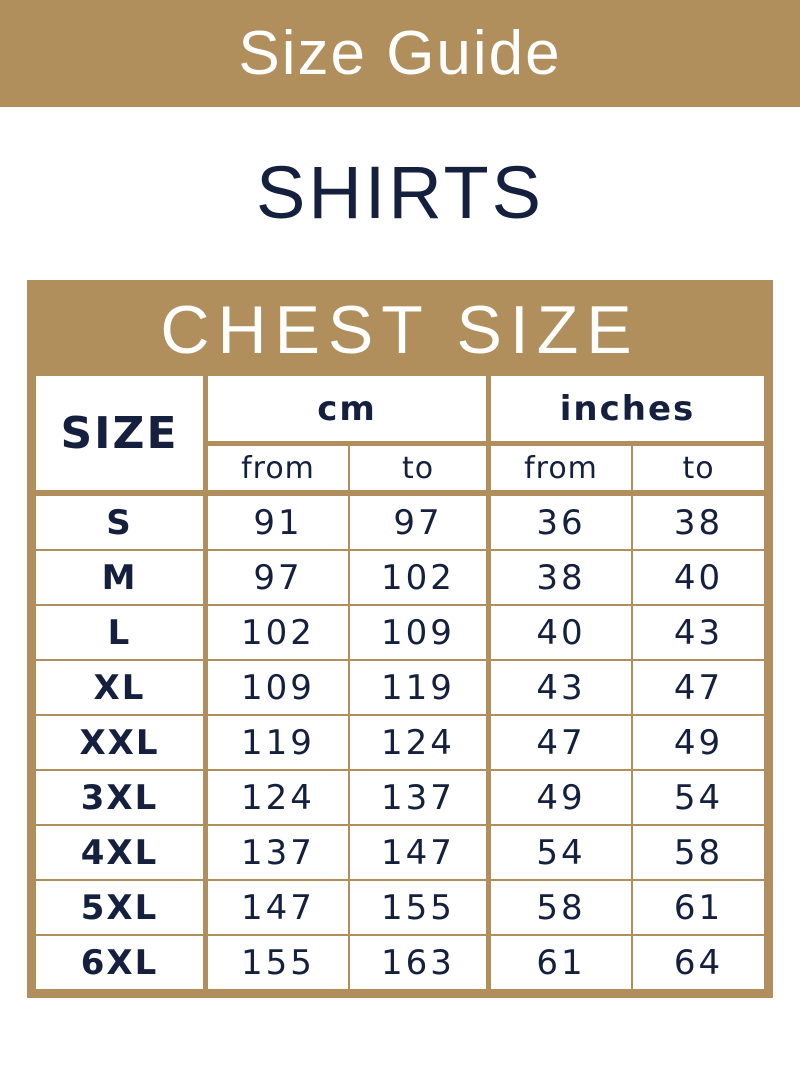  Describe the element at coordinates (418, 797) in the screenshot. I see `cm-to-cell: 137` at that location.